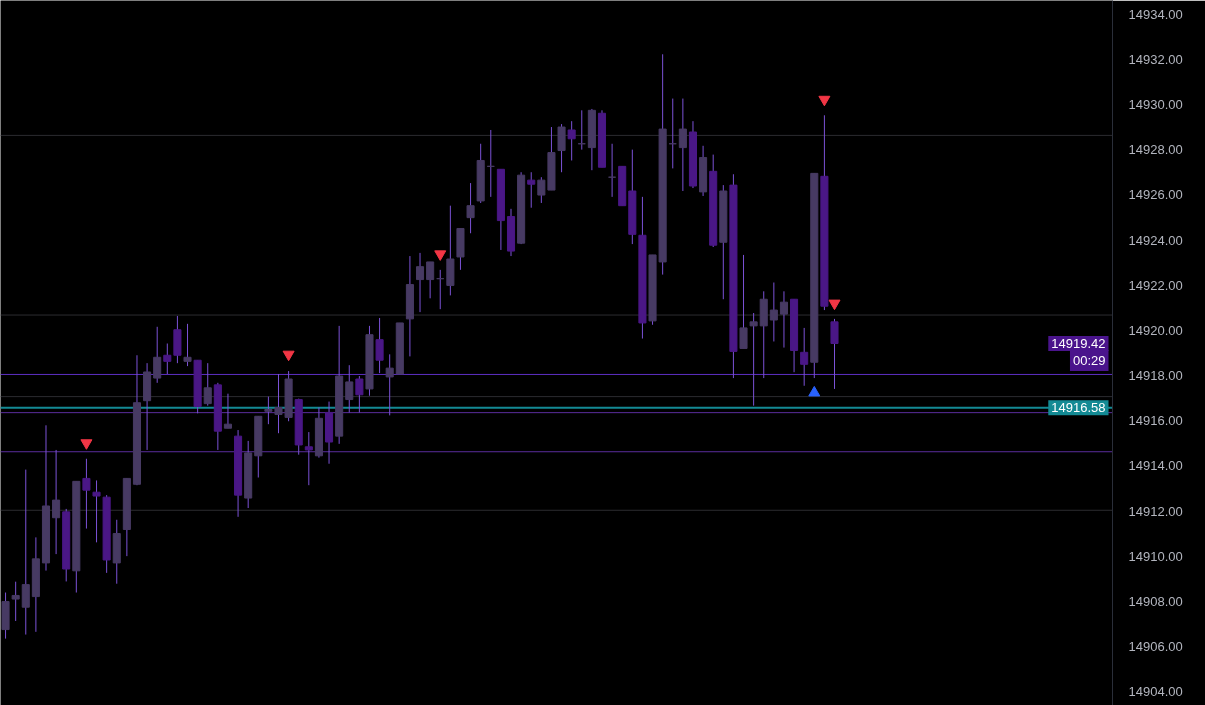 This screenshot has width=1205, height=705. I want to click on y-tick-label: 14922.00, so click(1155, 285).